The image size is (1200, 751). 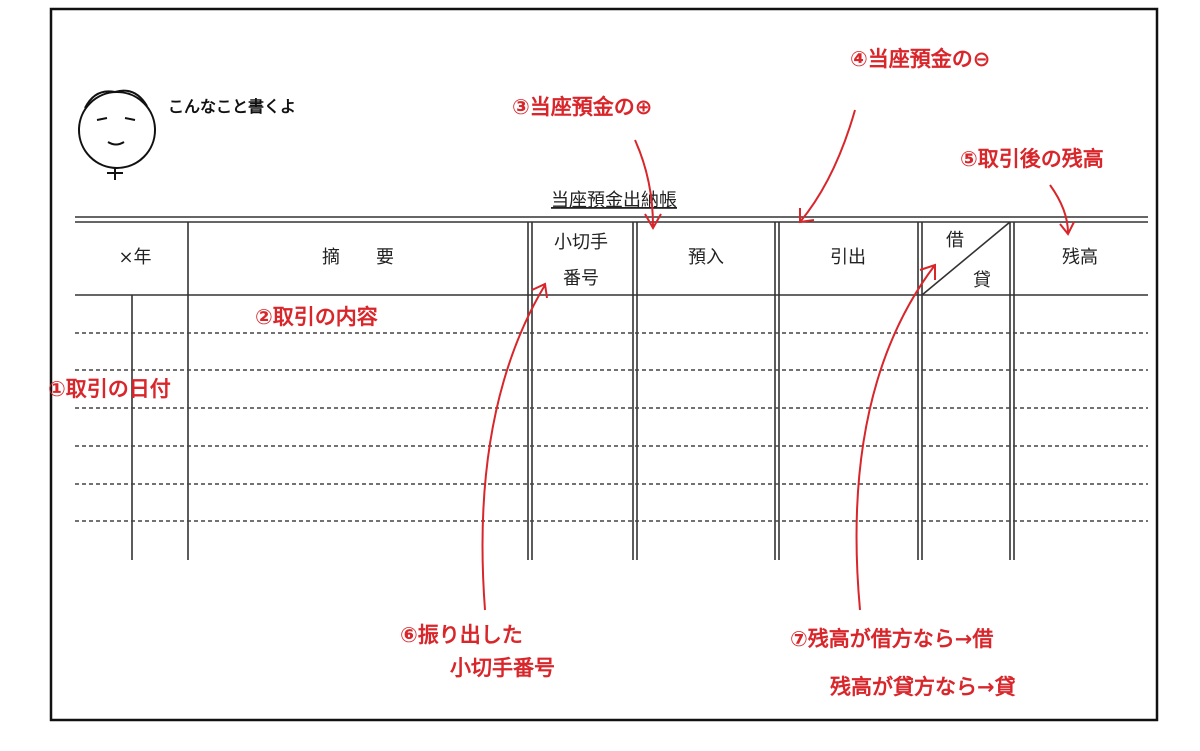 What do you see at coordinates (706, 257) in the screenshot?
I see `header-deposit: 預入` at bounding box center [706, 257].